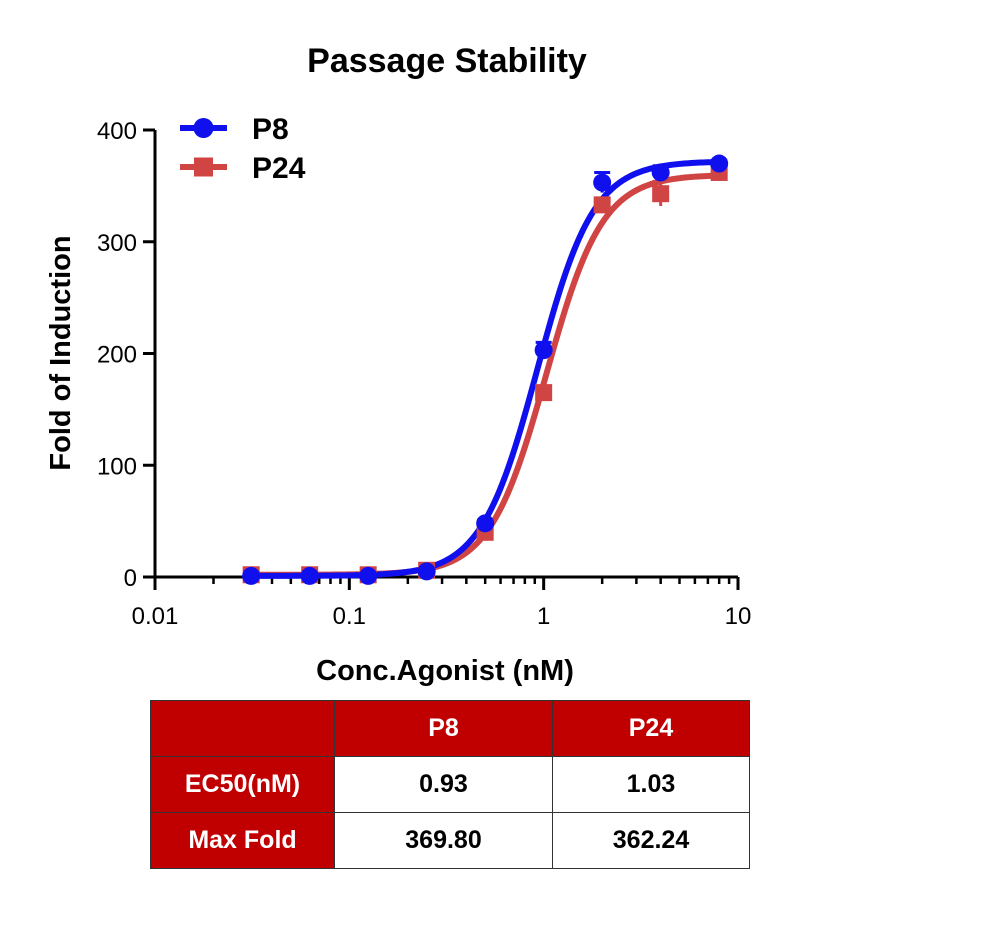  What do you see at coordinates (445, 671) in the screenshot?
I see `x-axis-label: Conc.Agonist (nM)` at bounding box center [445, 671].